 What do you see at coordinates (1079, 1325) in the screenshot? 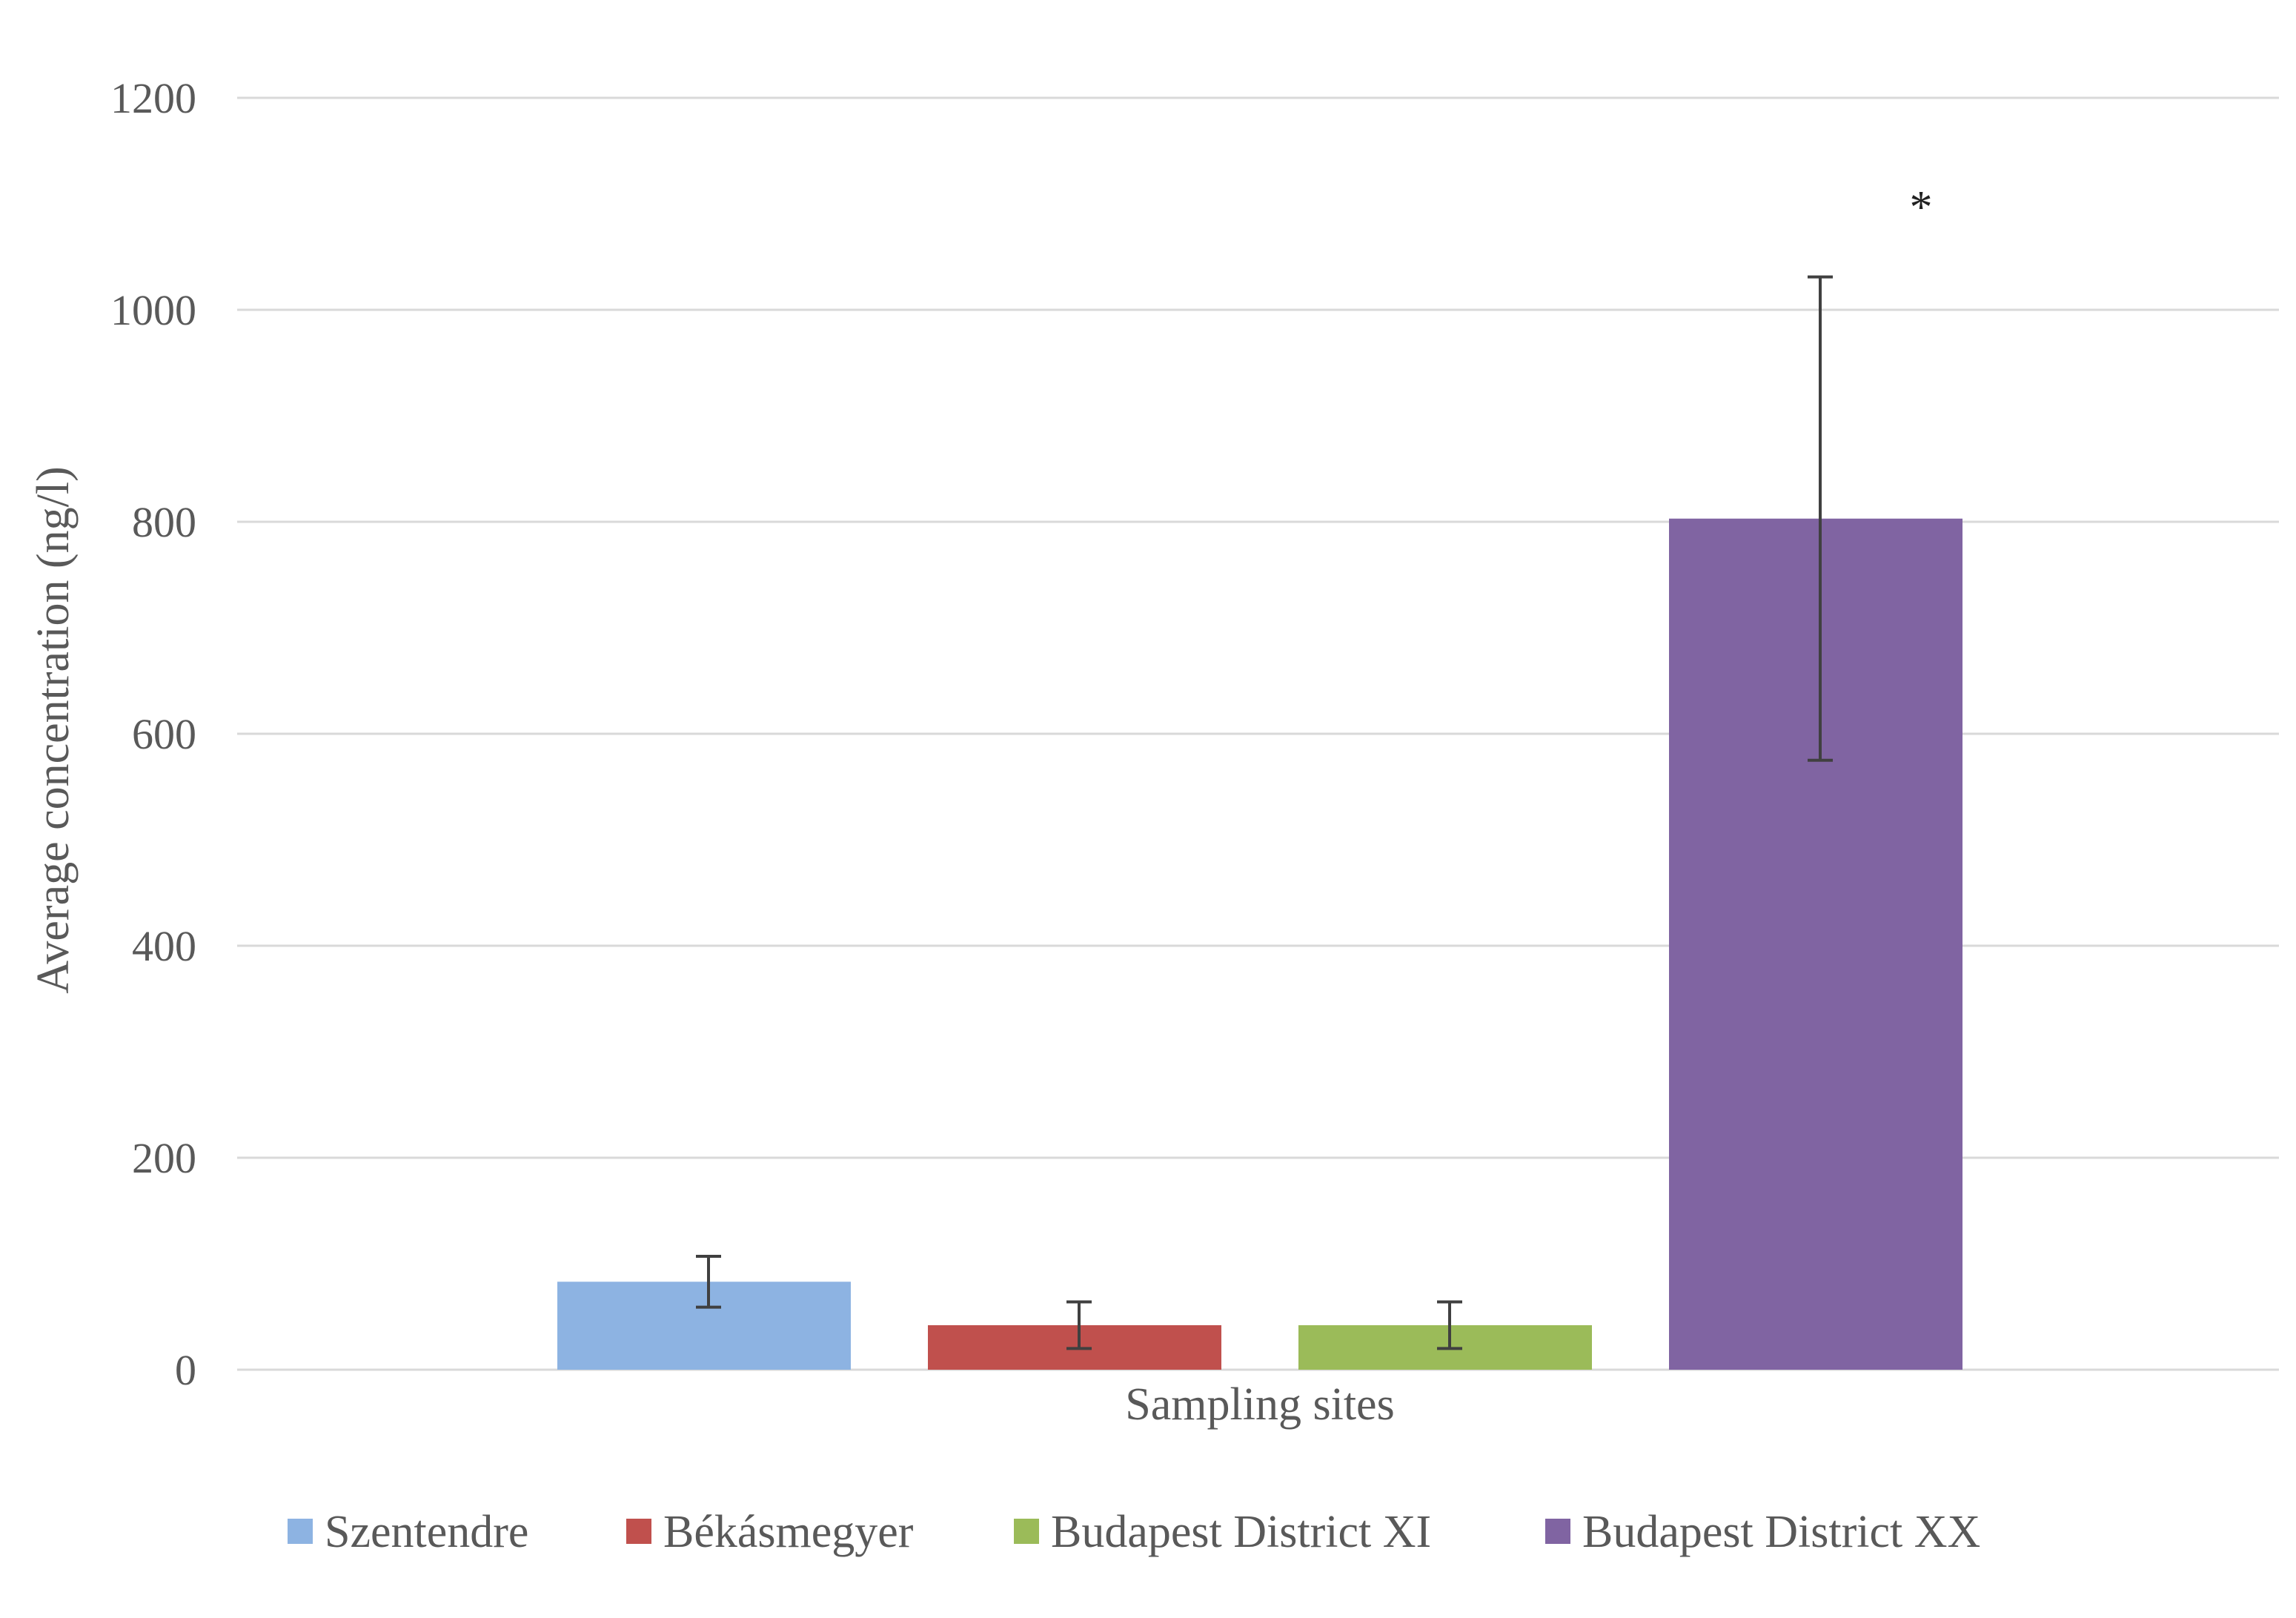
I see `error-bar-bekasmegyer` at bounding box center [1079, 1325].